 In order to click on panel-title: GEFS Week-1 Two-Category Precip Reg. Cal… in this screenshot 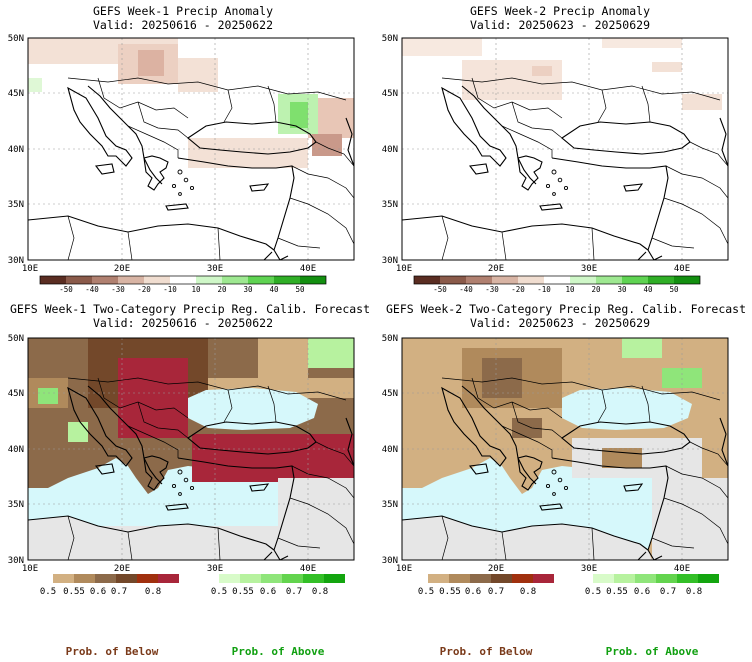, I will do `click(190, 309)`.